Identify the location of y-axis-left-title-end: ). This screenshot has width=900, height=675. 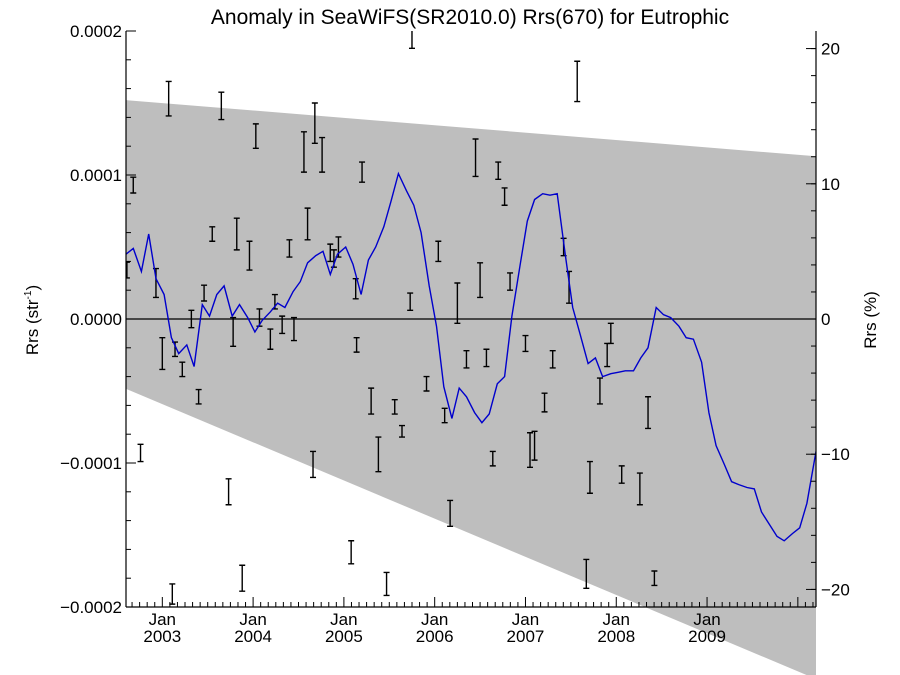
(32, 288).